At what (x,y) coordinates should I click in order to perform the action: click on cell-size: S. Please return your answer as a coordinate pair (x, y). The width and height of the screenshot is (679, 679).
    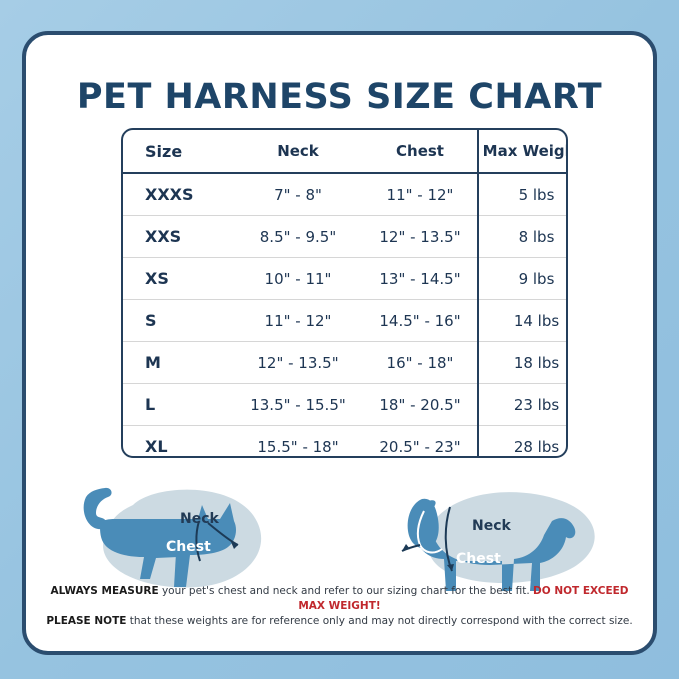
    Looking at the image, I should click on (178, 320).